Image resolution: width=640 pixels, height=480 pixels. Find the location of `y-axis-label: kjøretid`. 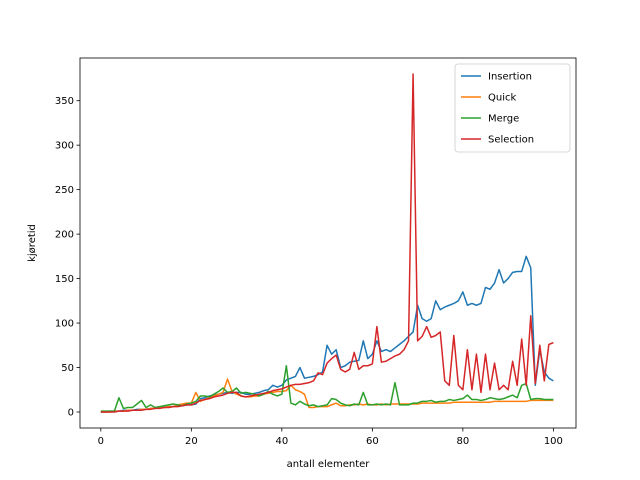

y-axis-label: kjøretid is located at coordinates (32, 243).